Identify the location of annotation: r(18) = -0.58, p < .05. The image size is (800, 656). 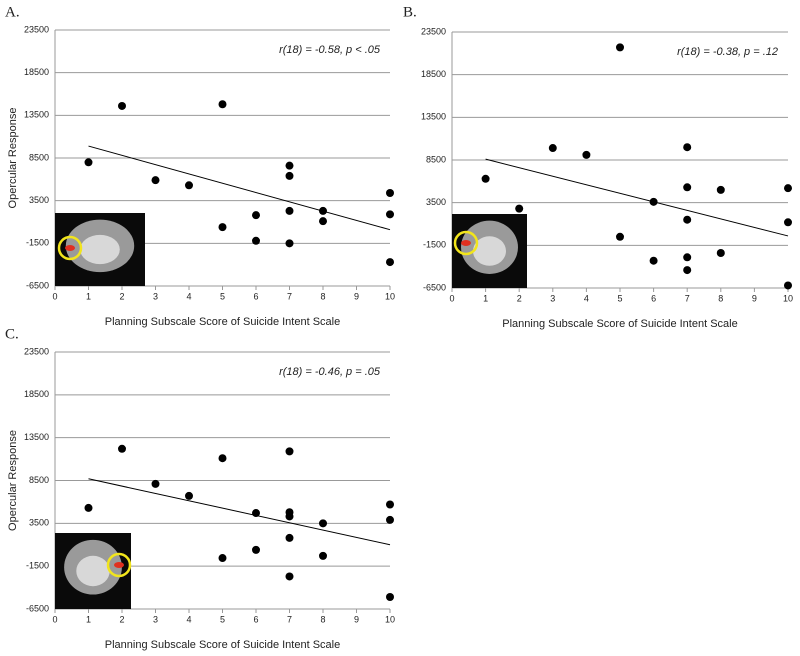
(330, 50).